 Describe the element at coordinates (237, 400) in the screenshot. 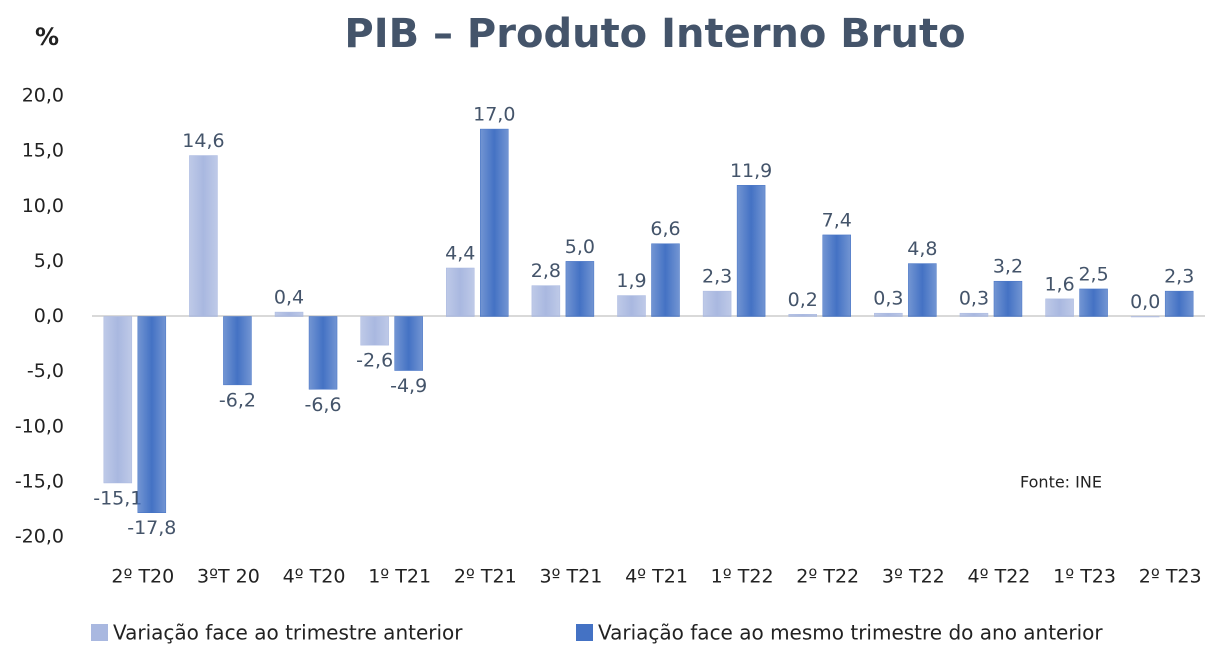

I see `data-label: -6,2` at that location.